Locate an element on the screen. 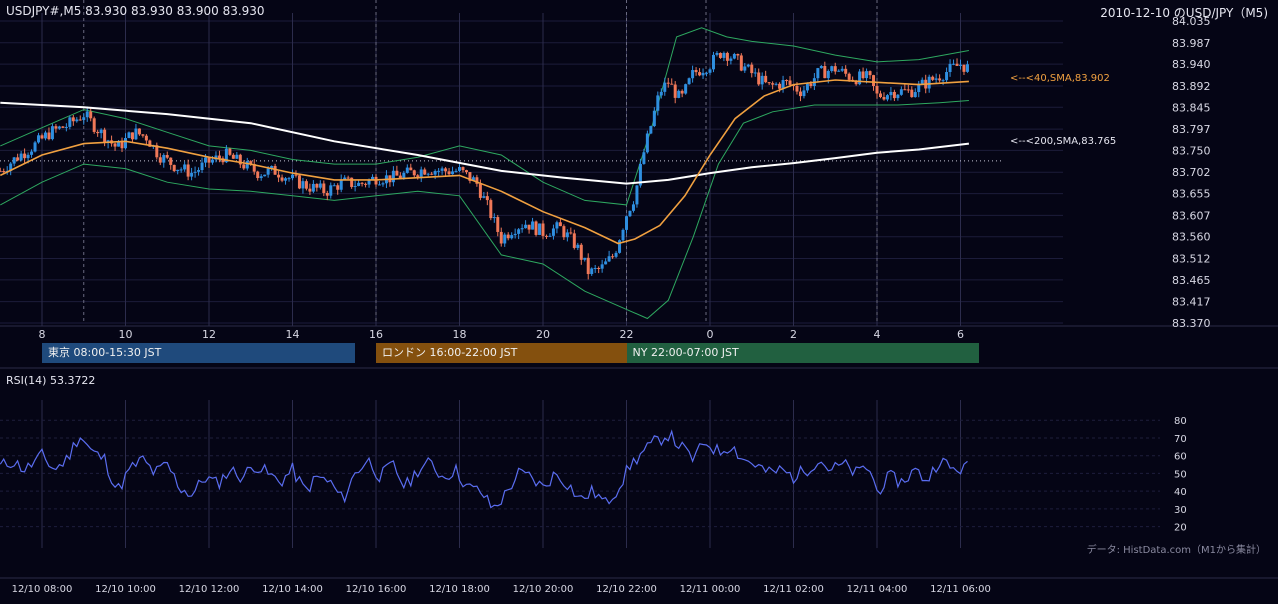  price-tick-label: 83.560 is located at coordinates (1191, 237).